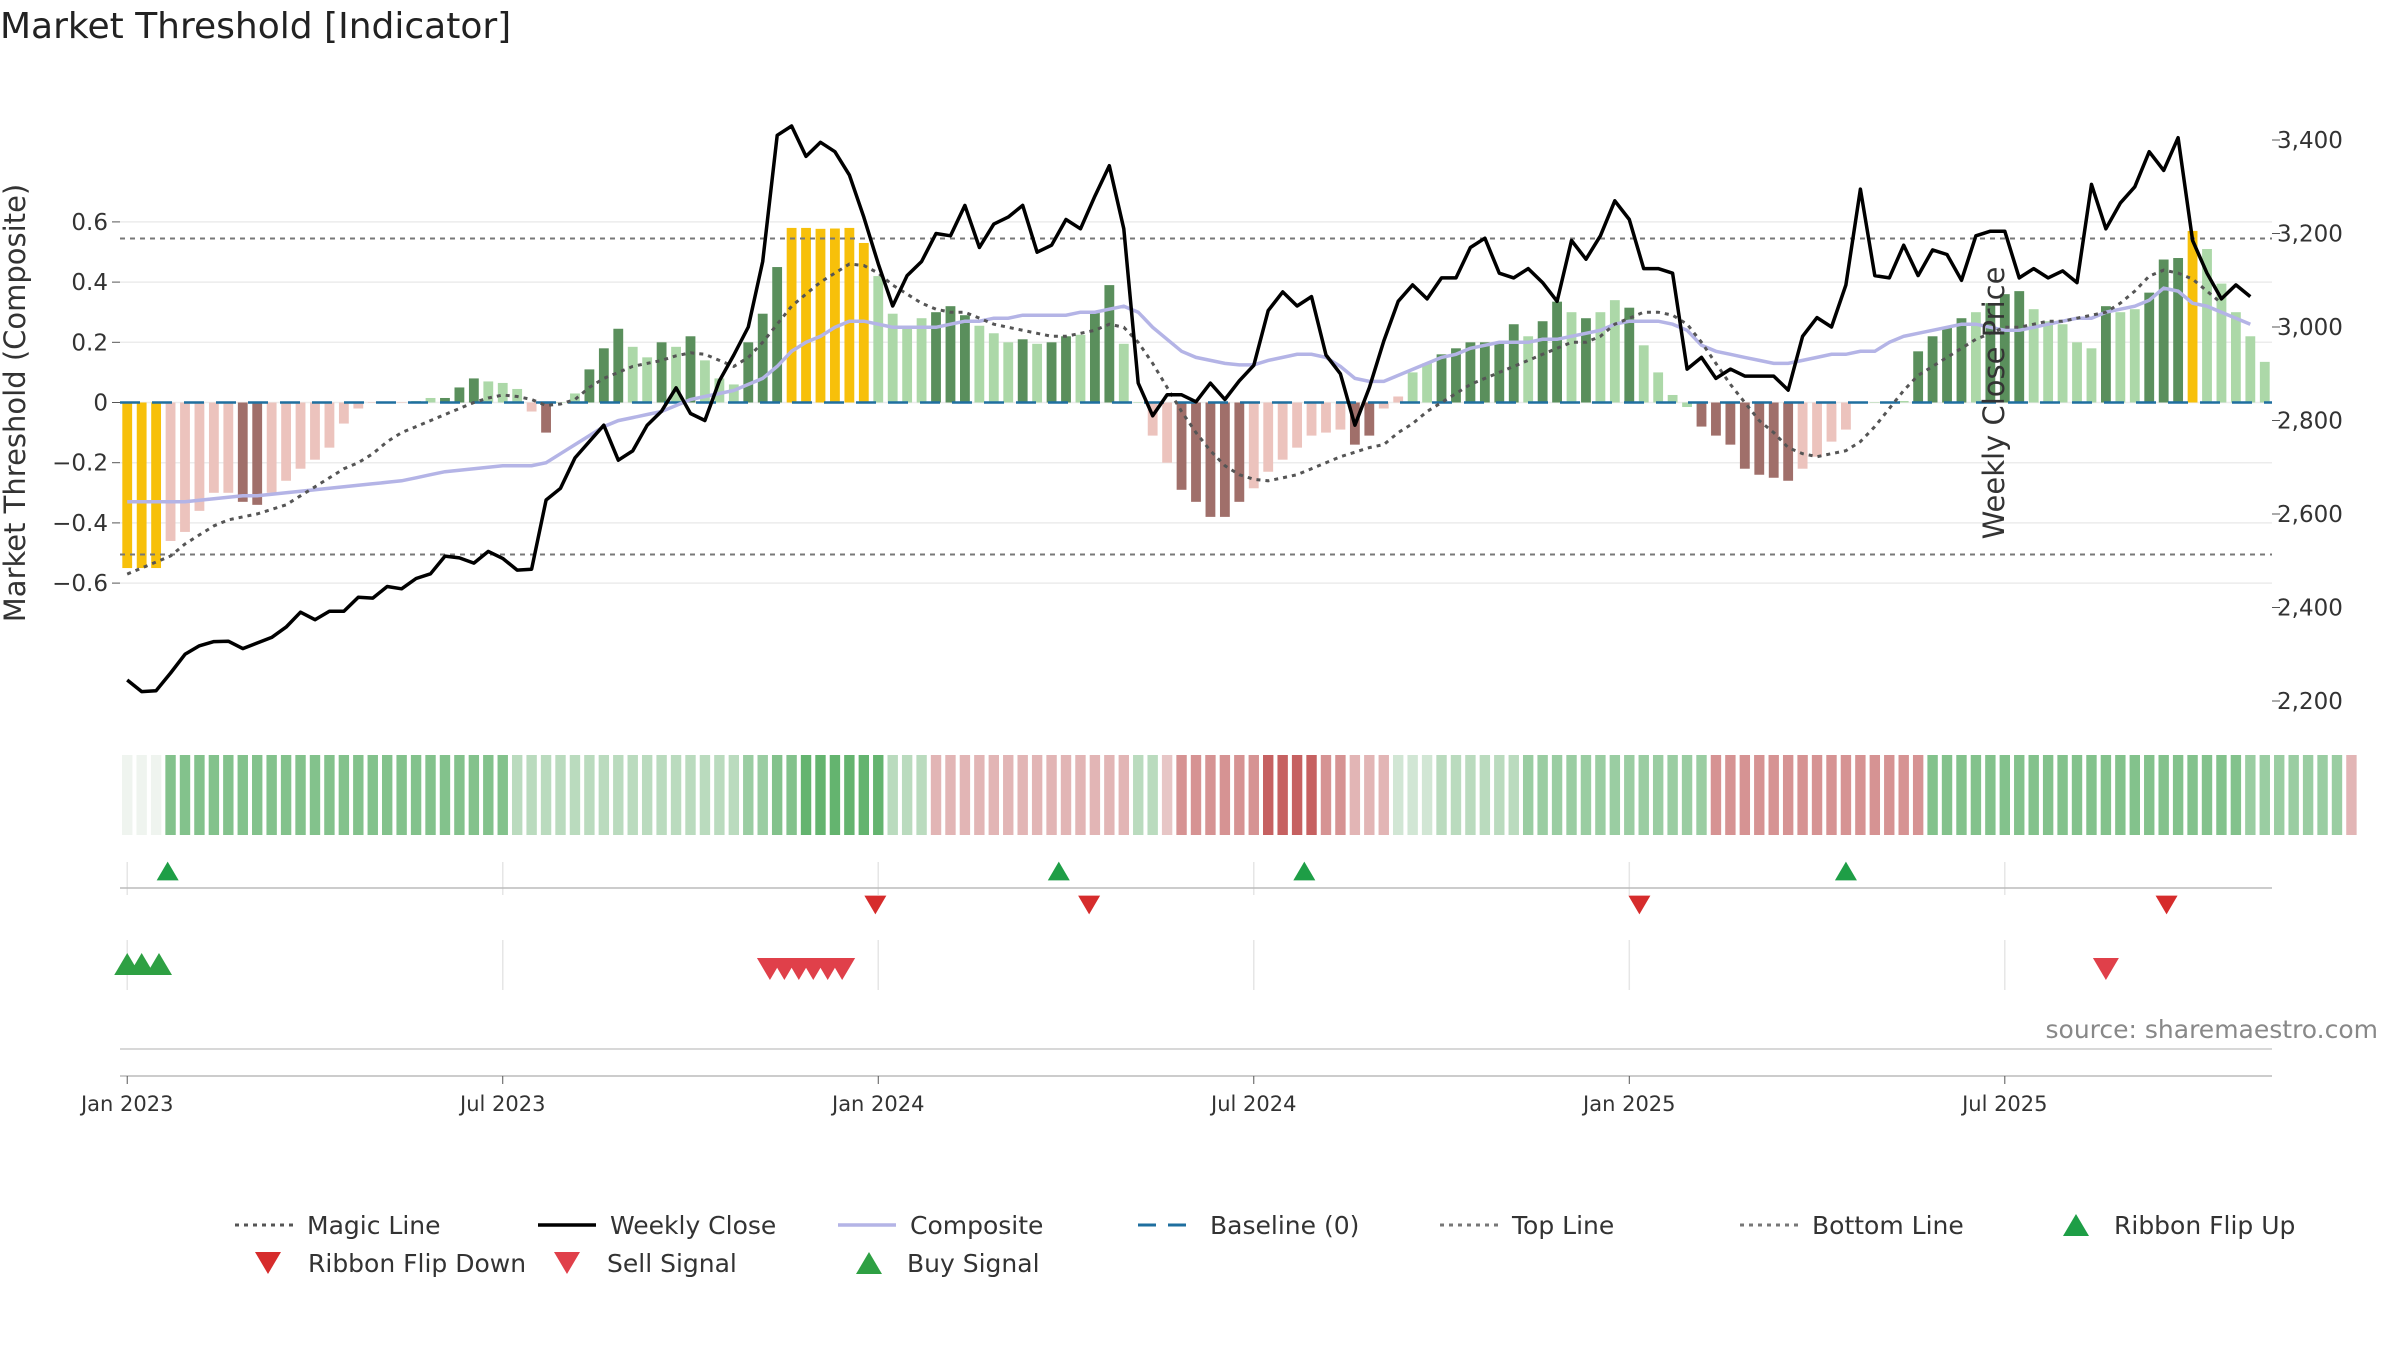 This screenshot has width=2400, height=1350. Describe the element at coordinates (2310, 422) in the screenshot. I see `y2-tick-label: 2,800` at that location.